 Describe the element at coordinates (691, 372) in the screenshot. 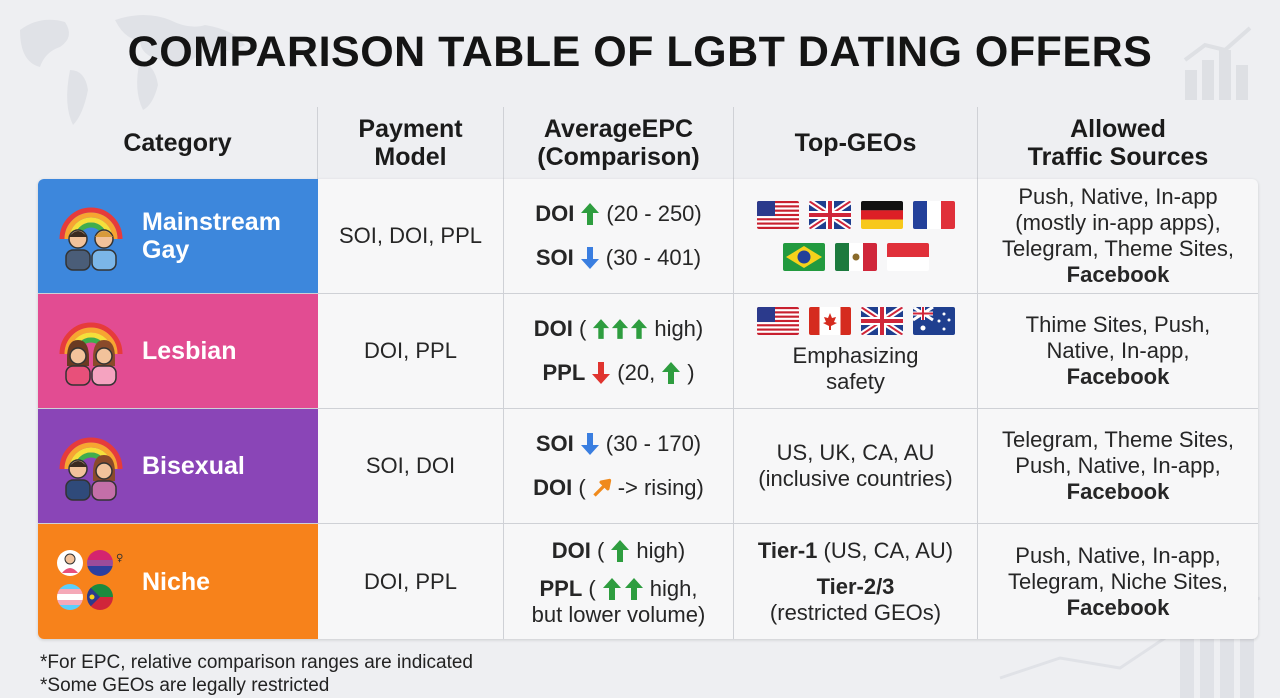

I see `epc-paren: )` at that location.